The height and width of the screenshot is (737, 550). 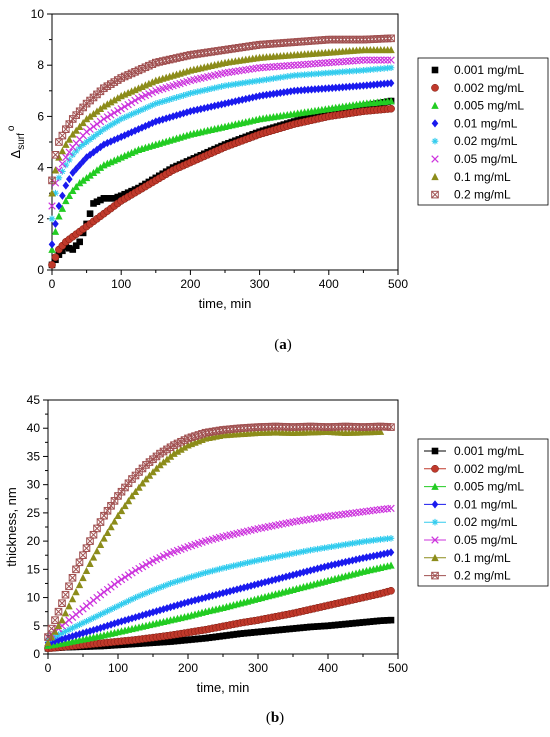 What do you see at coordinates (283, 345) in the screenshot?
I see `panel-label: (a)` at bounding box center [283, 345].